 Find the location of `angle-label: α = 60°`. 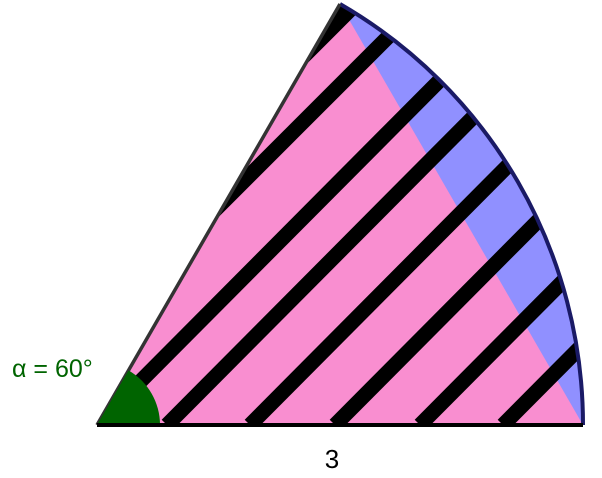

angle-label: α = 60° is located at coordinates (52, 369).